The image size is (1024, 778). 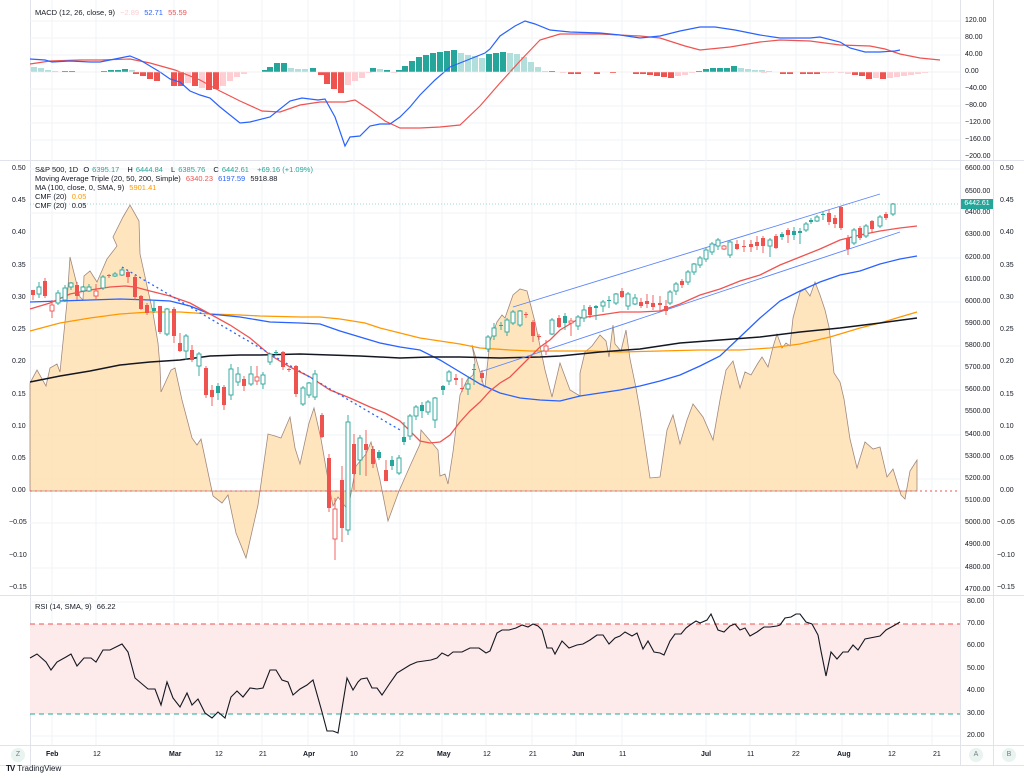 I want to click on macd-line, so click(x=465, y=84).